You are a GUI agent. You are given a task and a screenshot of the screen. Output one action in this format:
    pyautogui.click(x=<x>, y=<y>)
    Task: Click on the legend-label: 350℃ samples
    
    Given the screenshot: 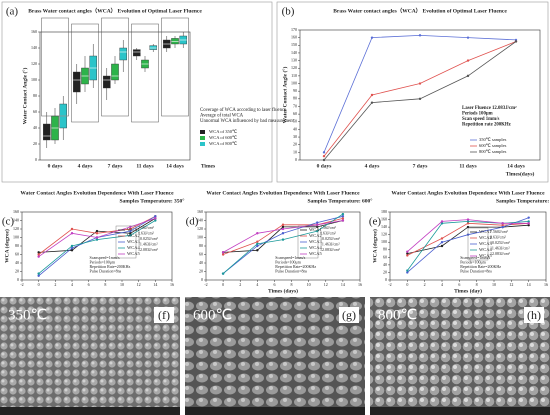 What is the action you would take?
    pyautogui.click(x=493, y=139)
    